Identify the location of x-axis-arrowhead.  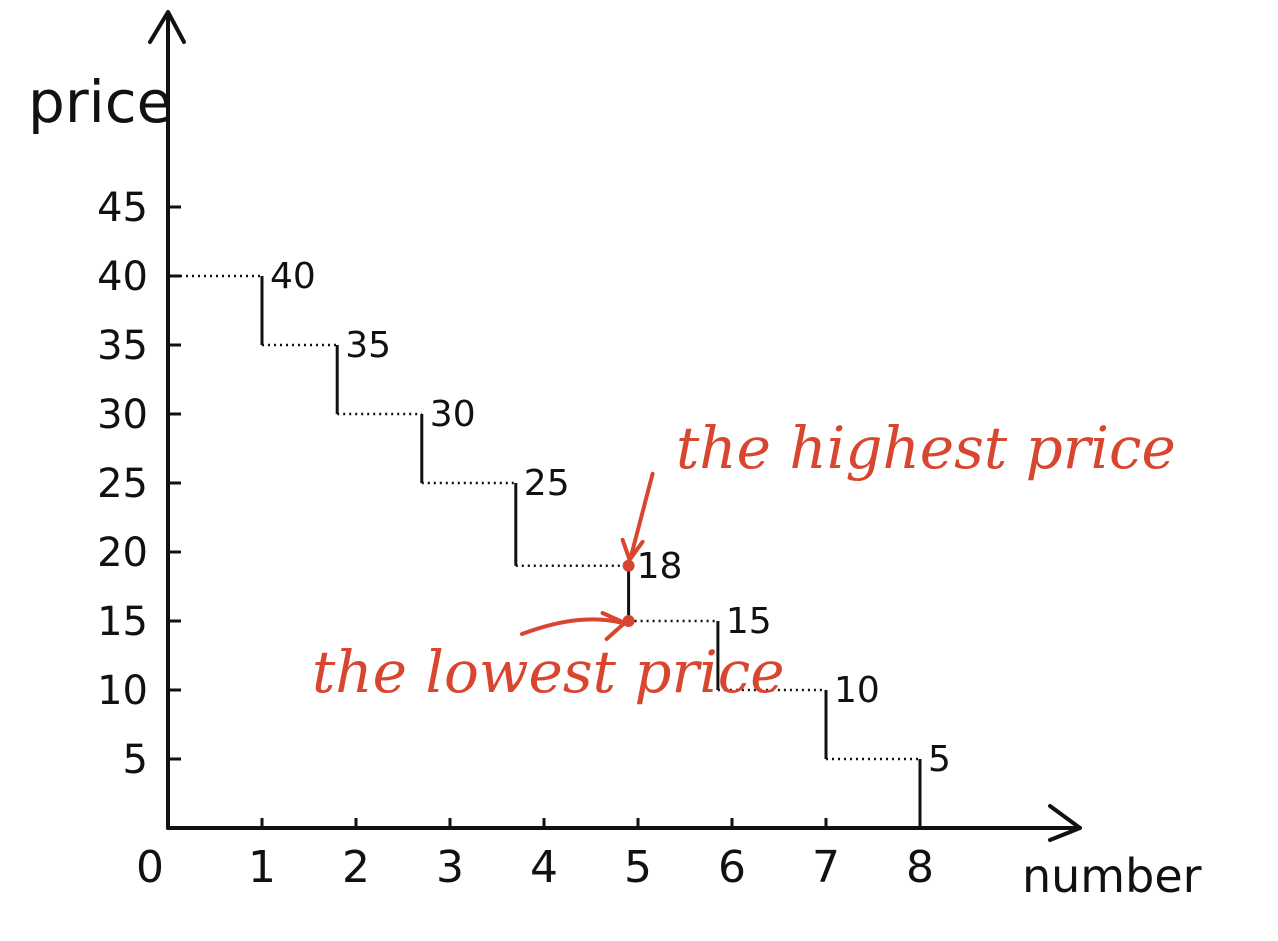
(1065, 823).